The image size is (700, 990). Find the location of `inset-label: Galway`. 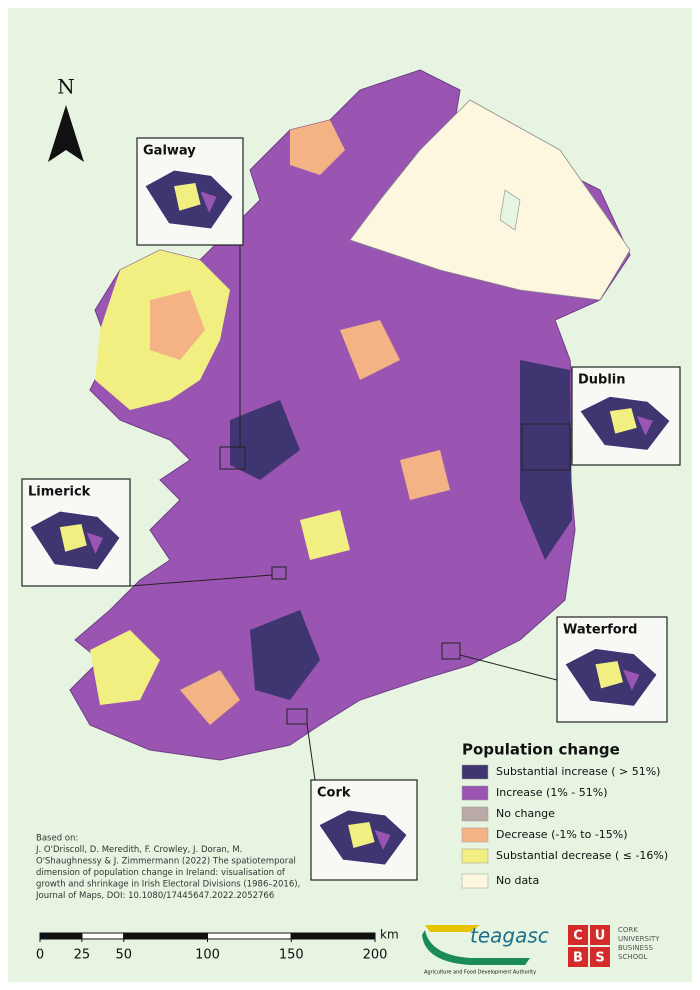

inset-label: Galway is located at coordinates (169, 151).